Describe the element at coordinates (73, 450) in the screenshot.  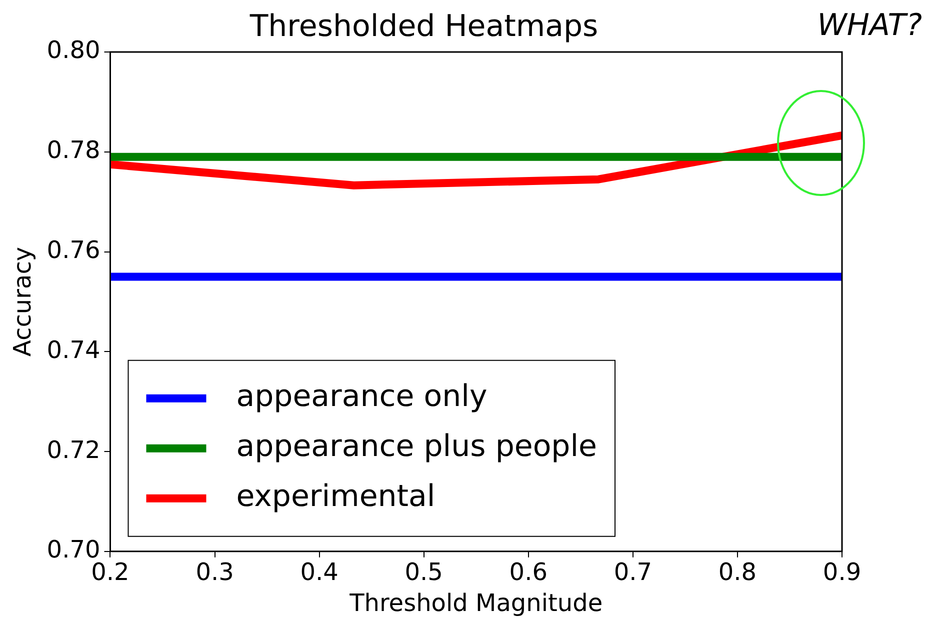
I see `y-tick-label: 0.72` at that location.